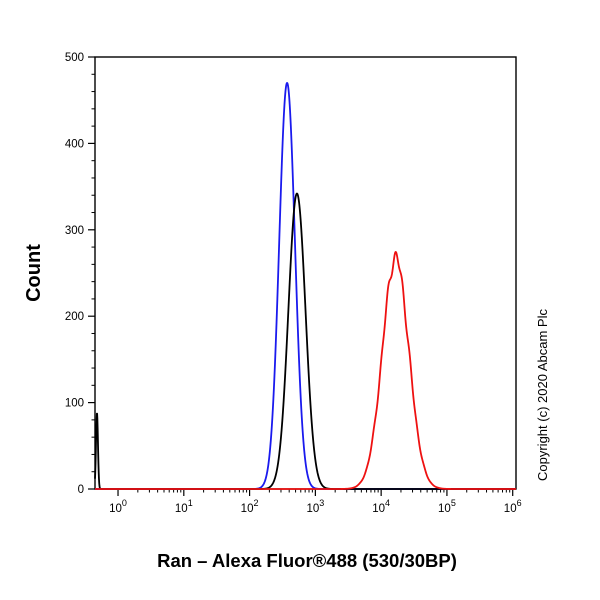 This screenshot has height=600, width=600. Describe the element at coordinates (307, 560) in the screenshot. I see `chart-title: Ran – Alexa Fluor®488 (530/30BP)` at that location.